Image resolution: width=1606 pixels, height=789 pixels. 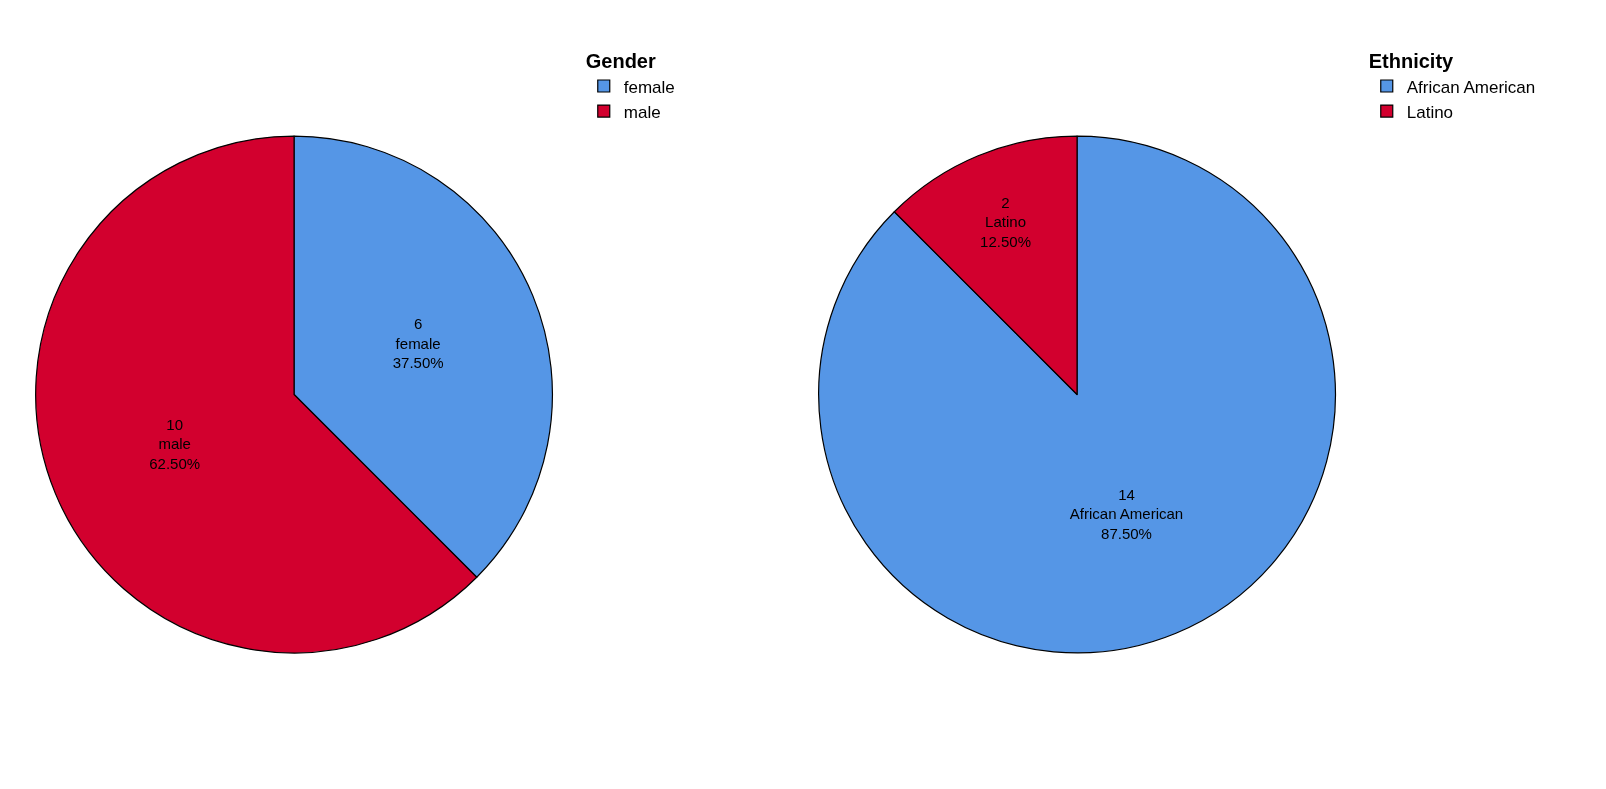 I want to click on legend-label: Latino, so click(x=1430, y=112).